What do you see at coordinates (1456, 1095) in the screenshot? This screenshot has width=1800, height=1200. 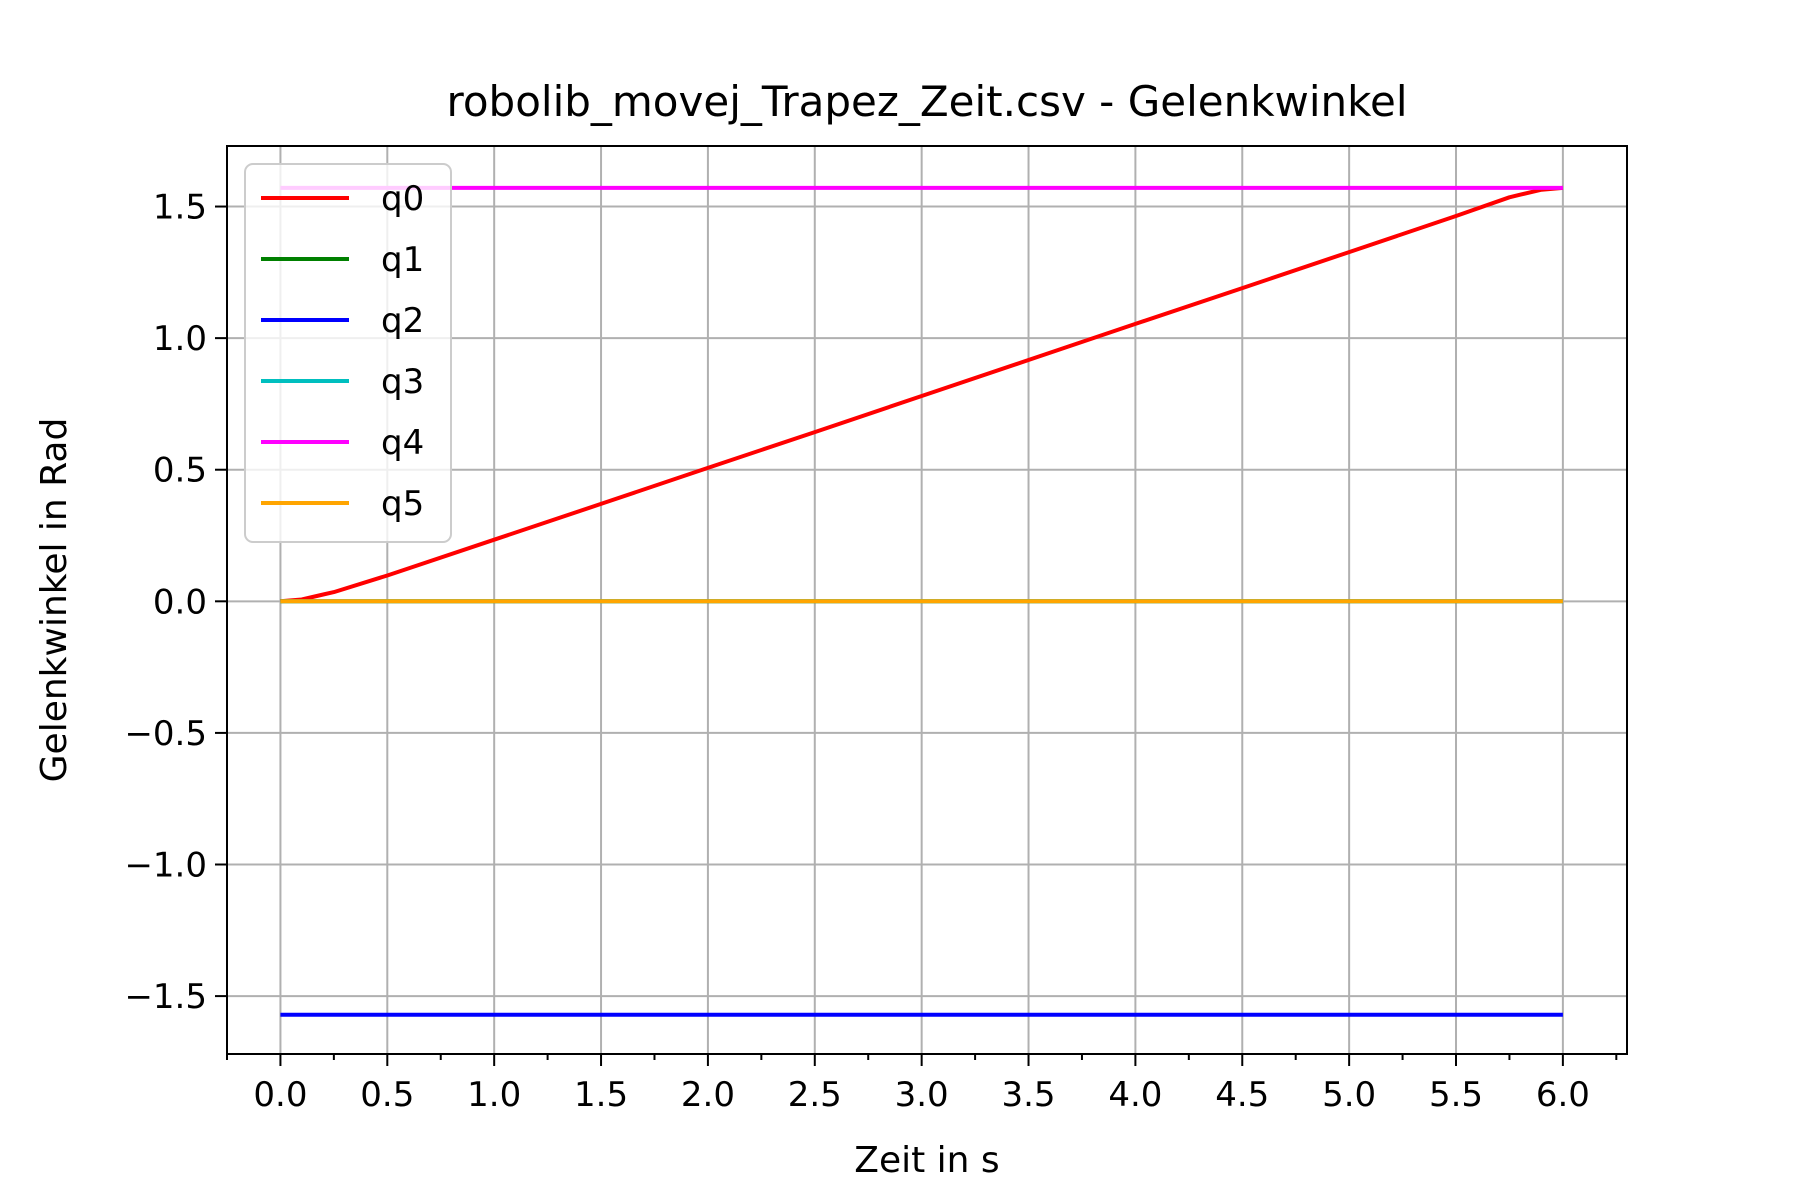 I see `x-tick-label: 5.5` at bounding box center [1456, 1095].